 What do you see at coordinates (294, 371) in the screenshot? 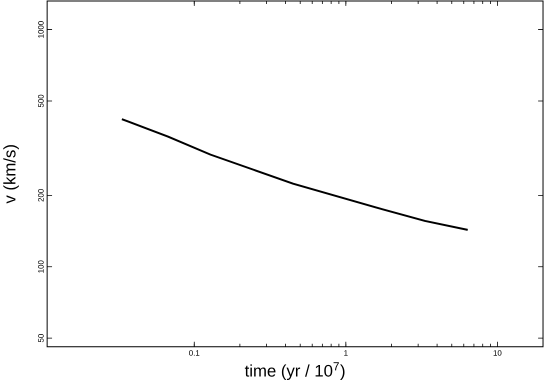
I see `x-axis-title: time (yr / 10$^{7}$)` at bounding box center [294, 371].